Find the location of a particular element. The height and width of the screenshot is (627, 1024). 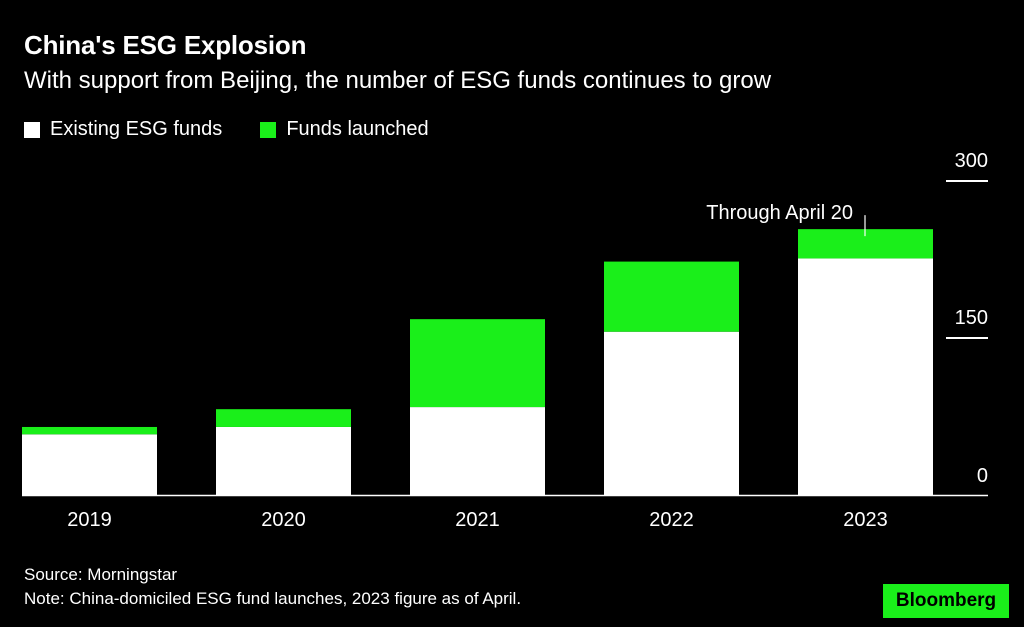

source-note: Source: Morningstar is located at coordinates (101, 574).